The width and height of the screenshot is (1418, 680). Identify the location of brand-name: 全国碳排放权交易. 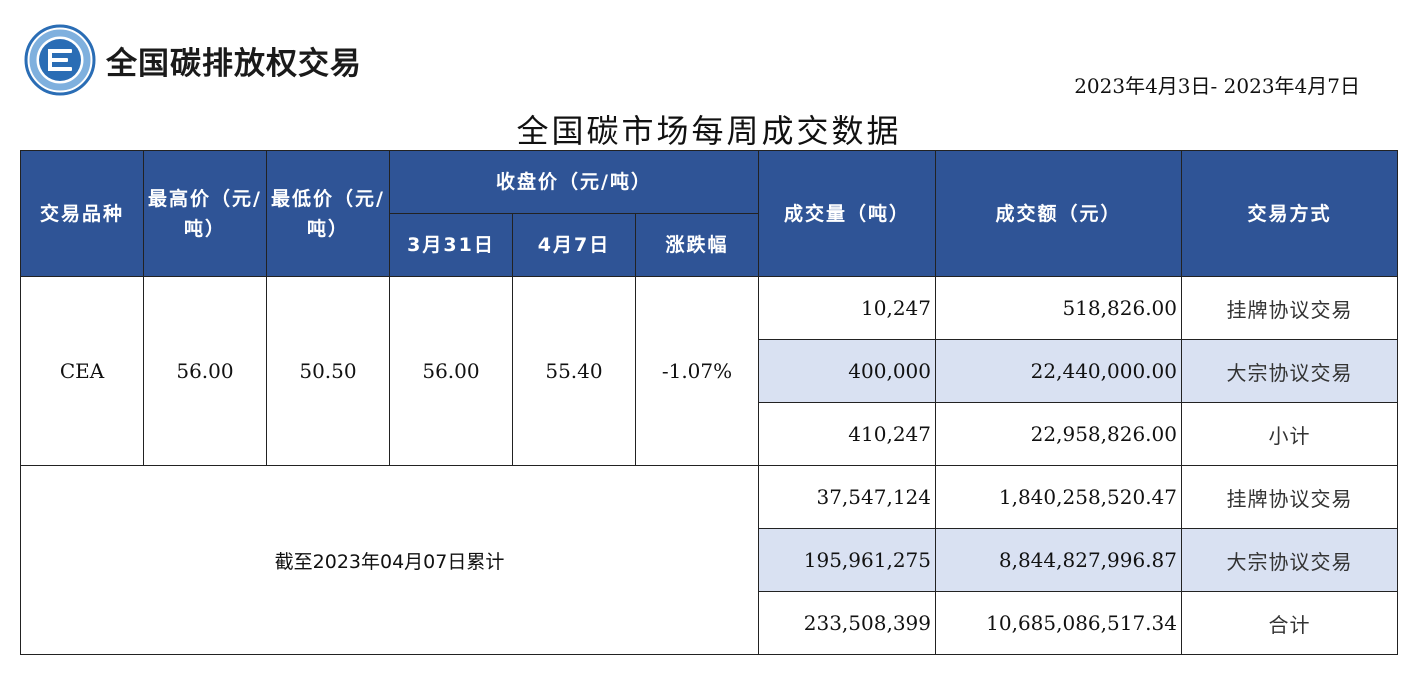
(234, 64).